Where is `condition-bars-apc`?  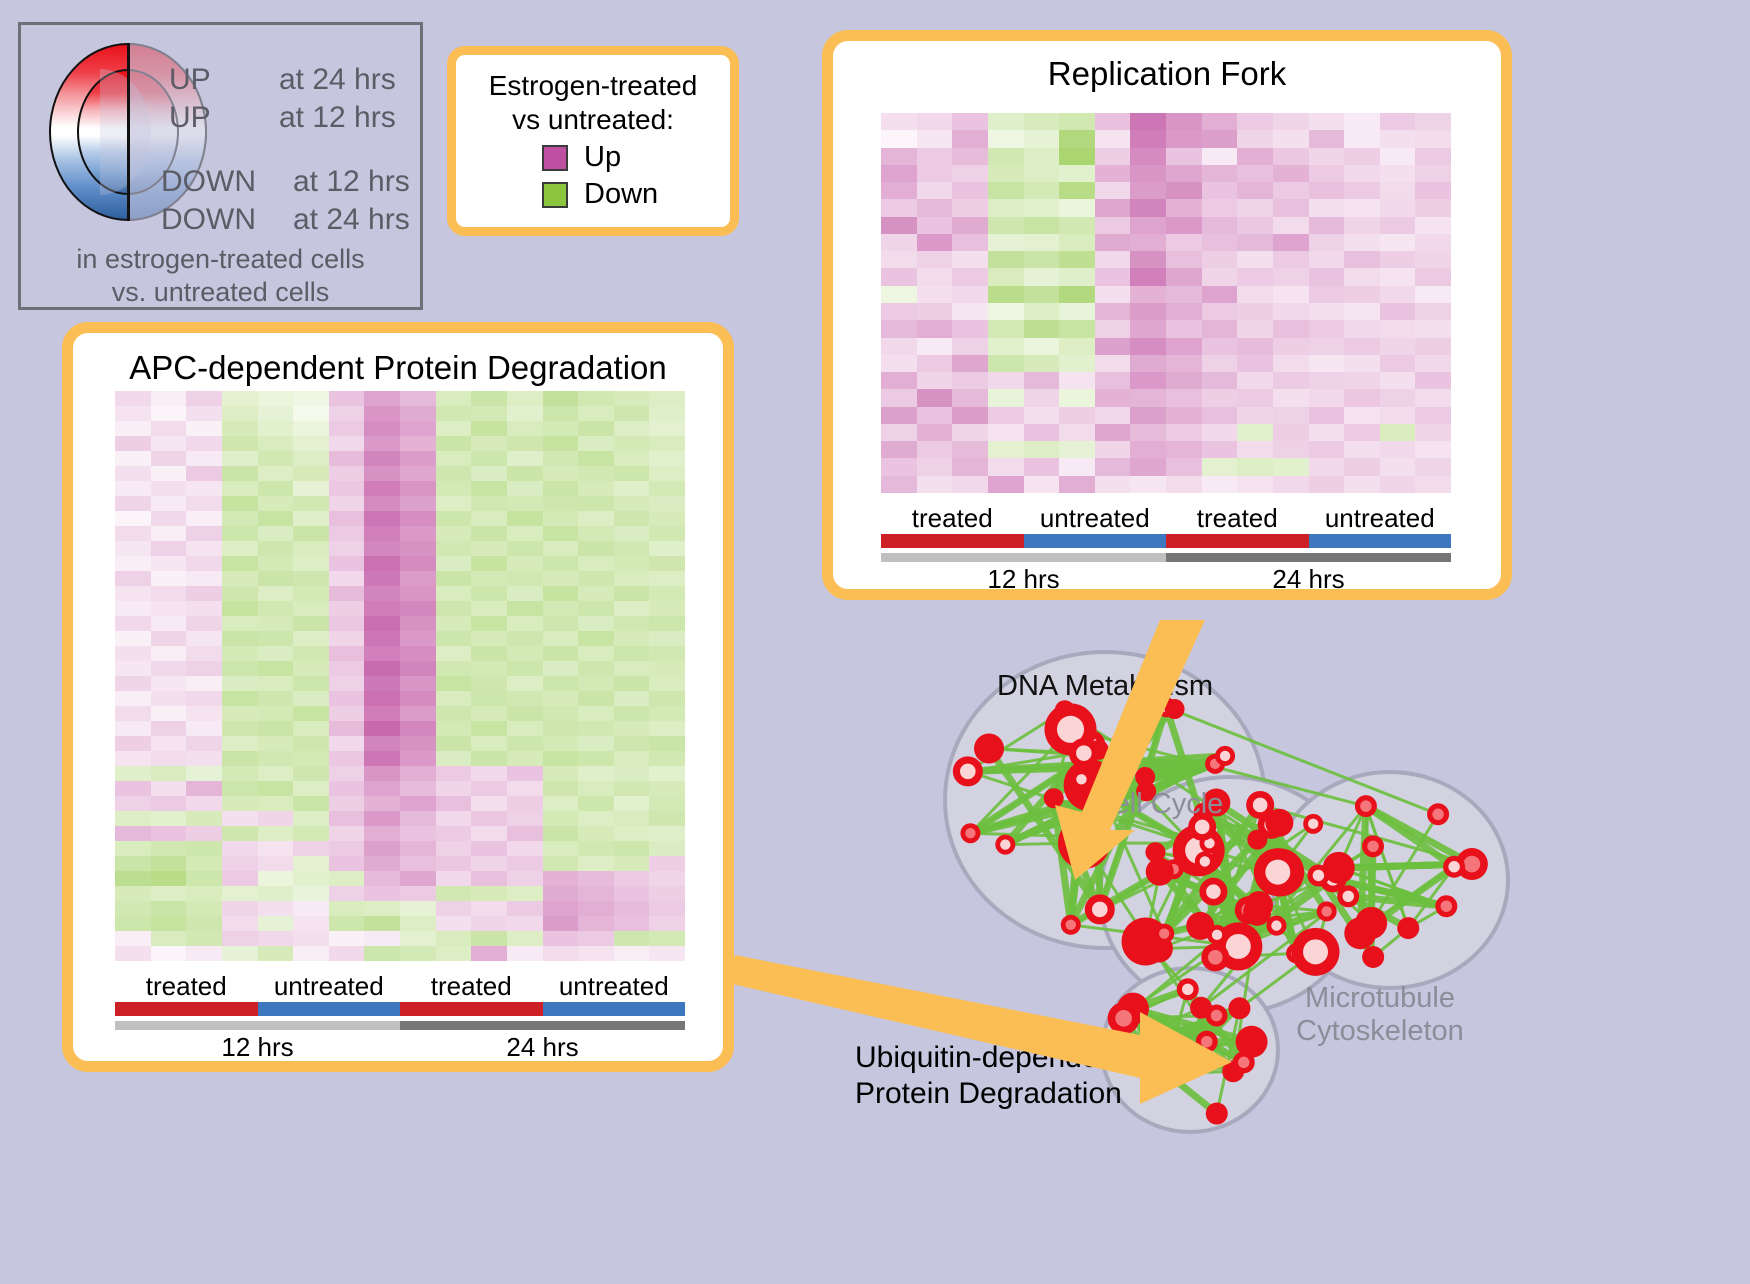 condition-bars-apc is located at coordinates (400, 1009).